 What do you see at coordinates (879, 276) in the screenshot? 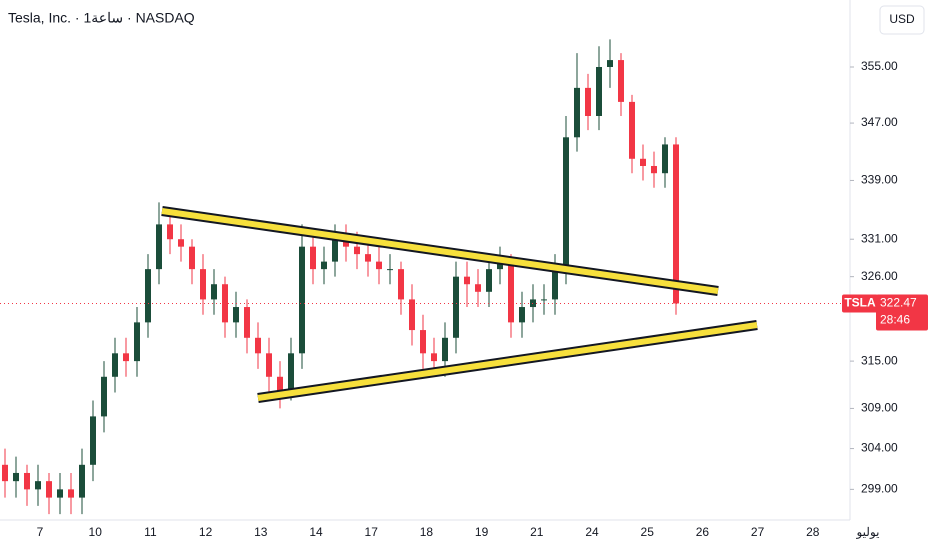
I see `y-tick-label: 326.00` at bounding box center [879, 276].